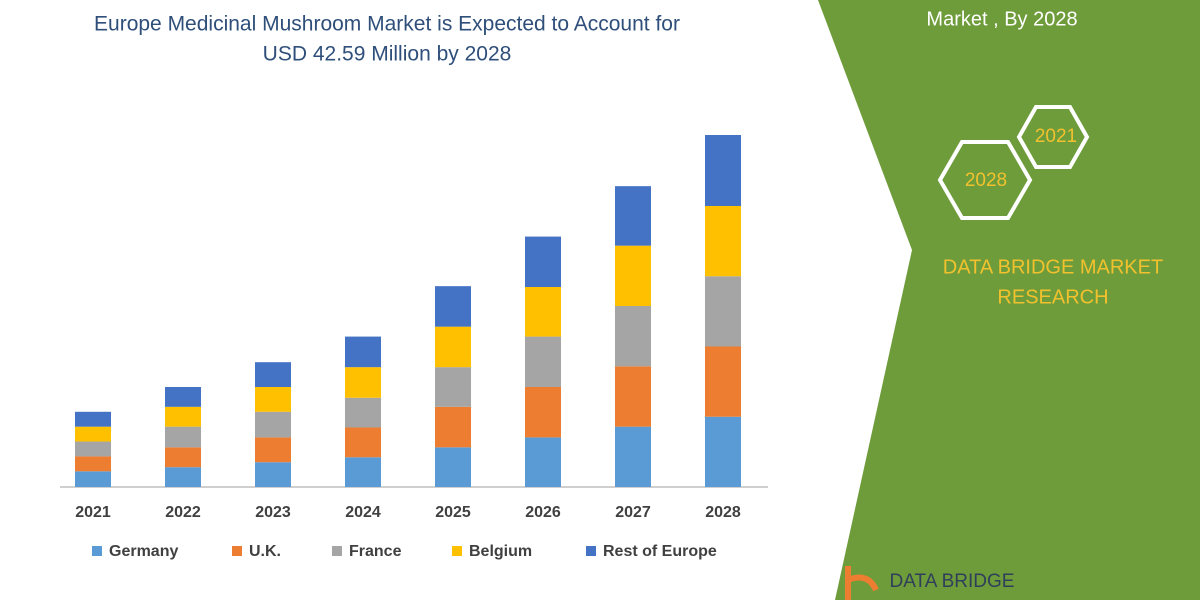 Image resolution: width=1200 pixels, height=600 pixels. I want to click on chart-title: USD 42.59 Million by 2028, so click(387, 54).